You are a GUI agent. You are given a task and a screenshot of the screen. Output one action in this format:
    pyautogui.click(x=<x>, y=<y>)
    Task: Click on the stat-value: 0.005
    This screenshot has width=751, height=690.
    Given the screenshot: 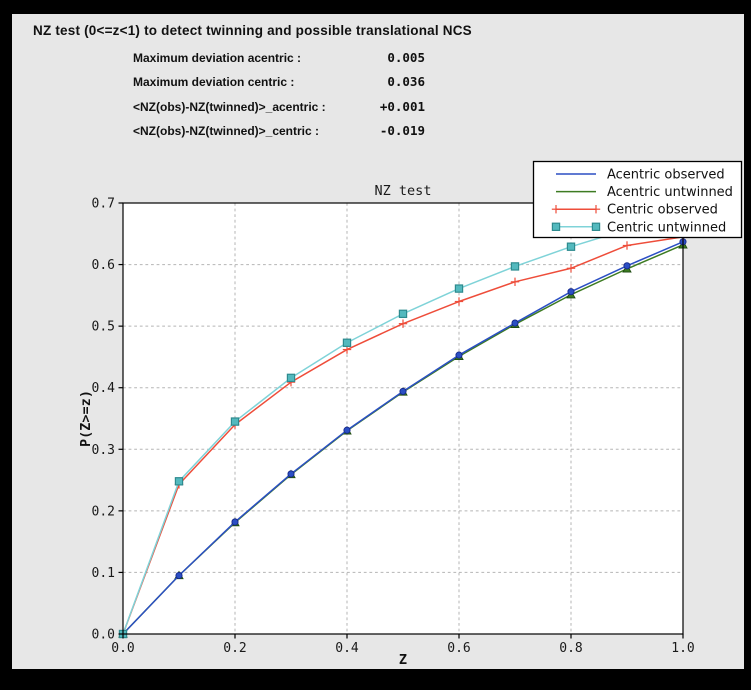 What is the action you would take?
    pyautogui.click(x=406, y=57)
    